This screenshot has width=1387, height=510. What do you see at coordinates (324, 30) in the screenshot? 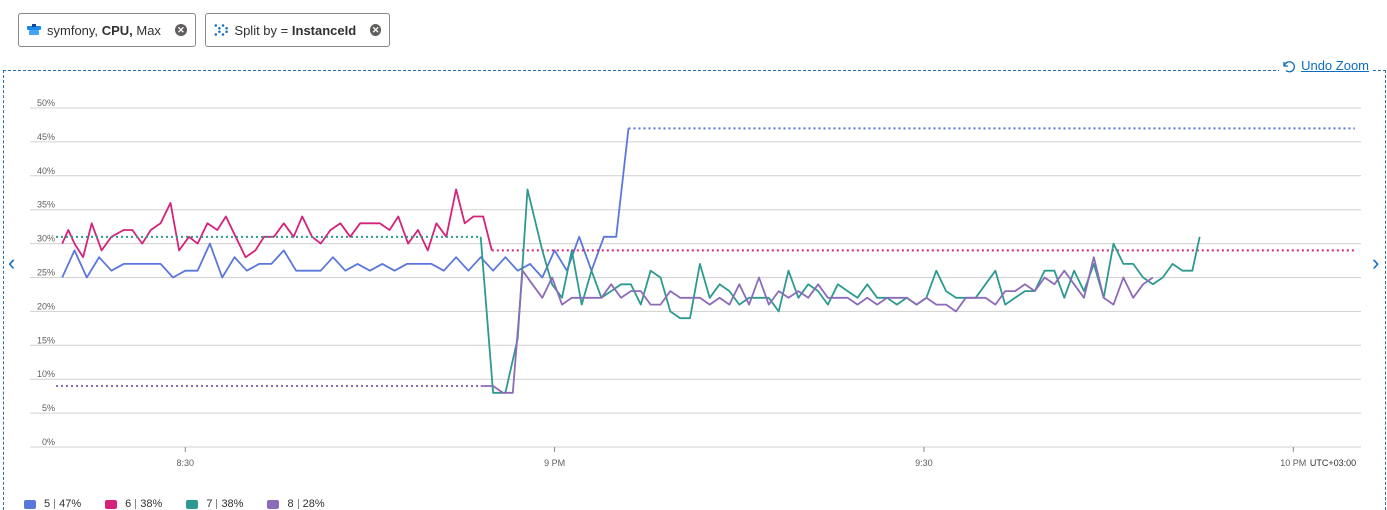
I see `split-value: InstanceId` at bounding box center [324, 30].